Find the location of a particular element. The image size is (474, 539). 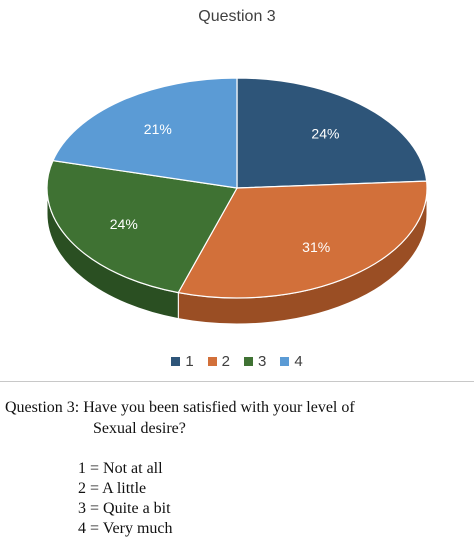

scale-item-4: 4 = Very much is located at coordinates (125, 528).